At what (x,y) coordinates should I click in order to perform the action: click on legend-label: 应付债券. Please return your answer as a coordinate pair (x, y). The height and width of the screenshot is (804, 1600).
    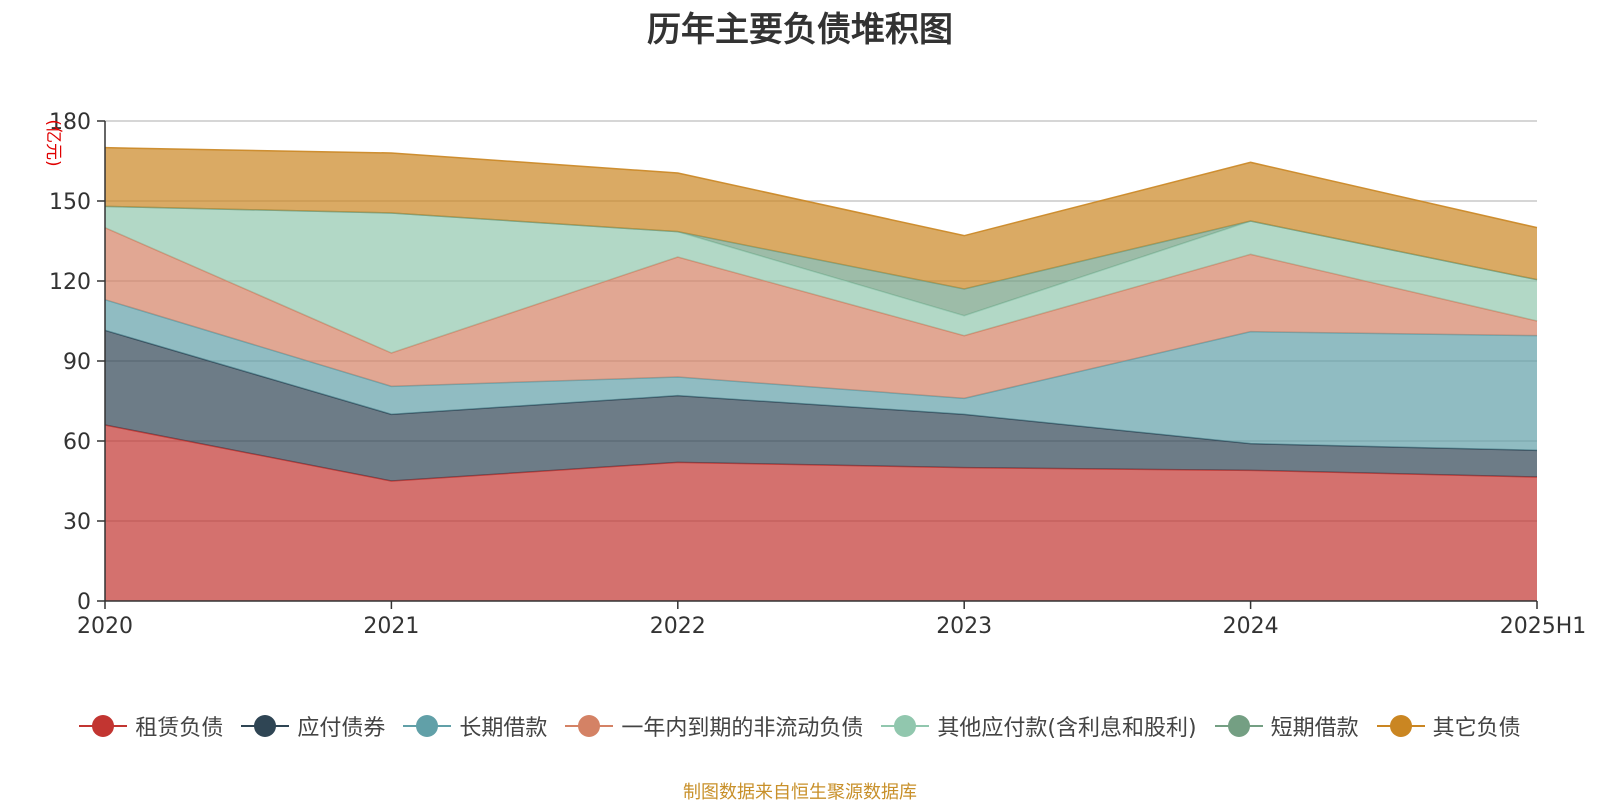
    Looking at the image, I should click on (341, 728).